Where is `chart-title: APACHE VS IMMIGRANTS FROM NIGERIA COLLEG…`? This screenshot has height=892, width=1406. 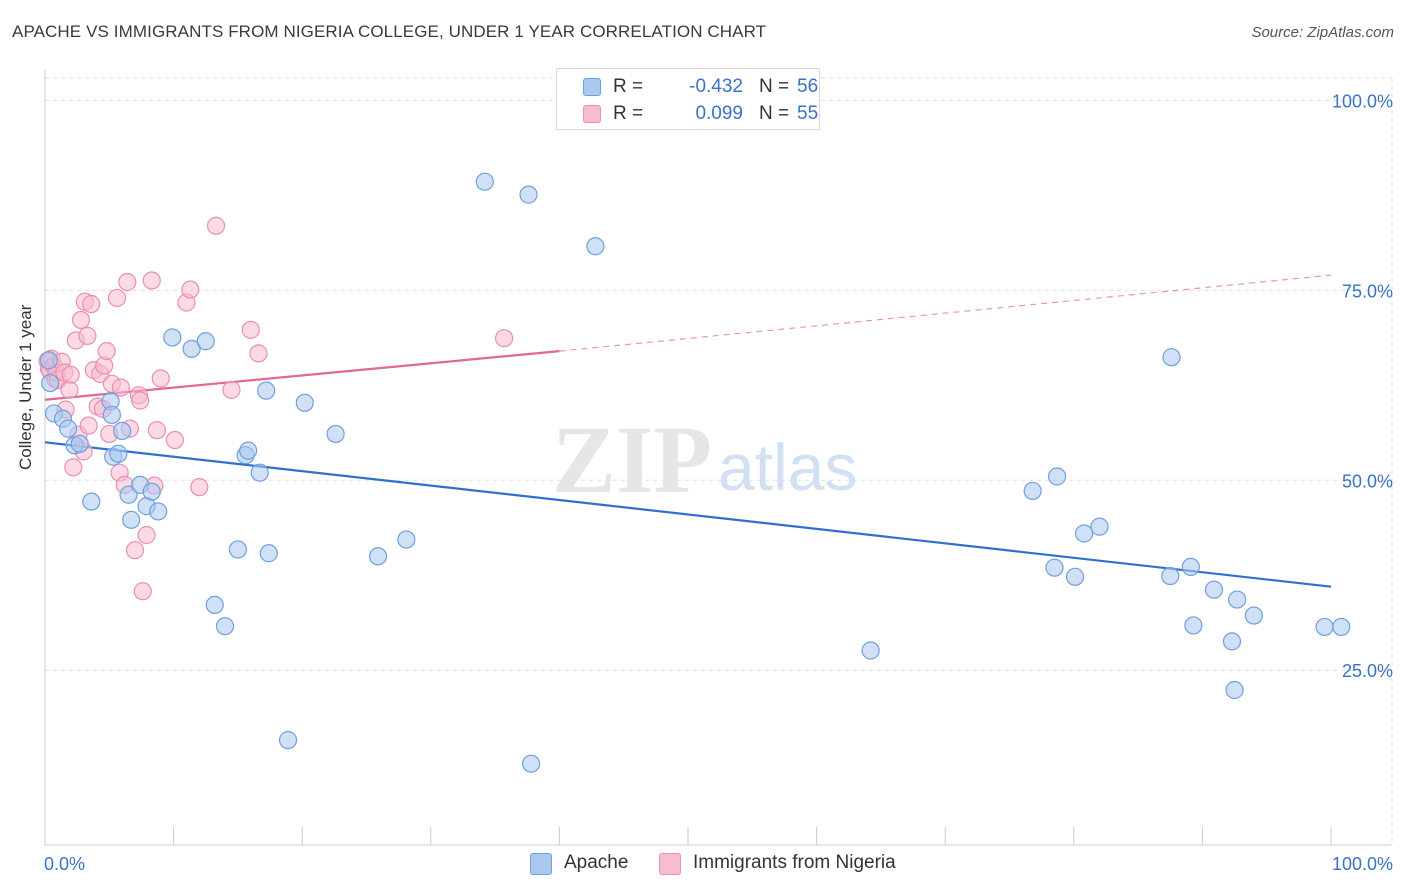 chart-title: APACHE VS IMMIGRANTS FROM NIGERIA COLLEG… is located at coordinates (389, 31).